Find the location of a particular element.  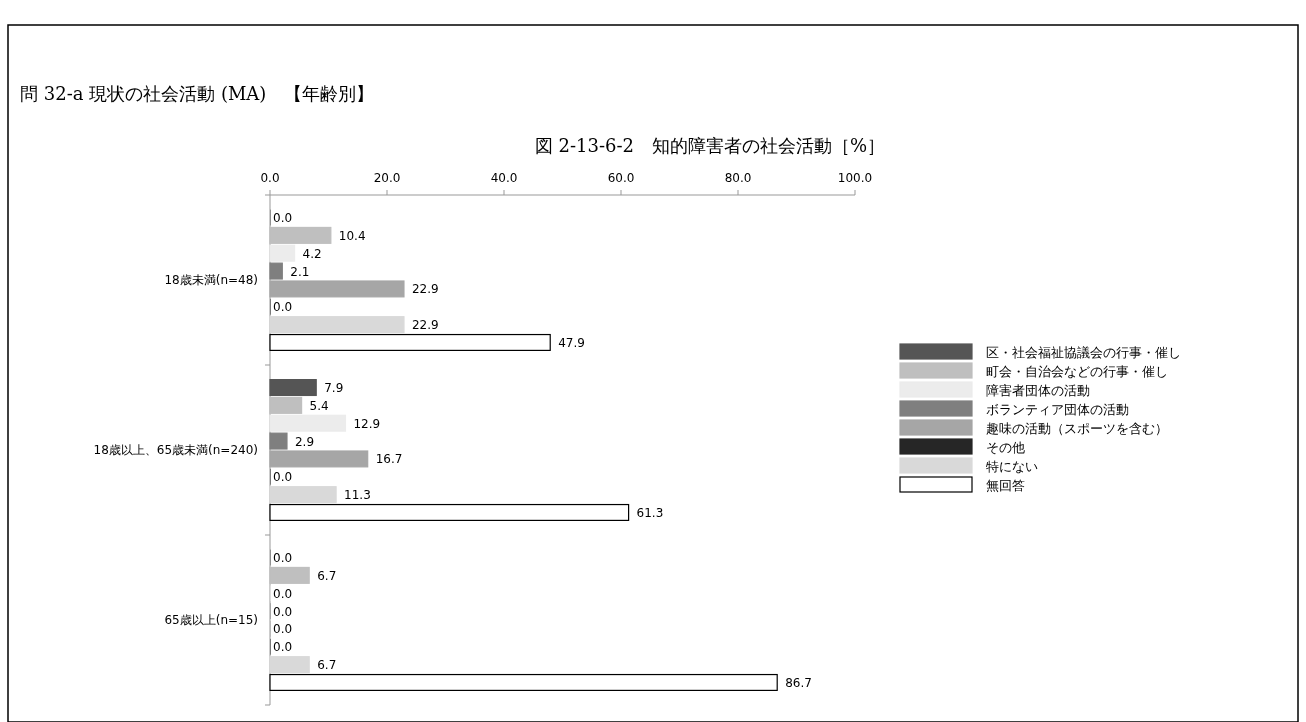

data-label: 61.3 is located at coordinates (650, 512).